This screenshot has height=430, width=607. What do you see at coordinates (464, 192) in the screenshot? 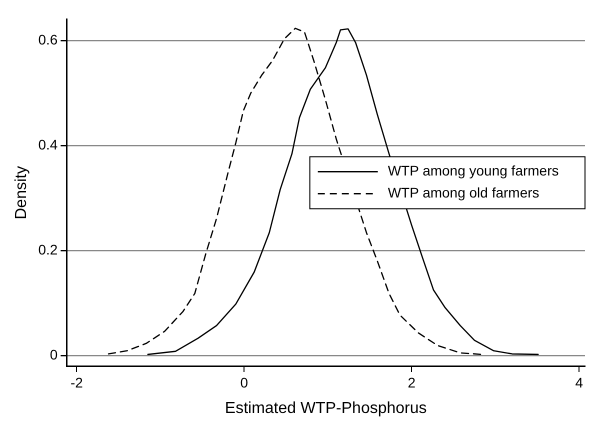
I see `legend-label: WTP among old farmers` at bounding box center [464, 192].